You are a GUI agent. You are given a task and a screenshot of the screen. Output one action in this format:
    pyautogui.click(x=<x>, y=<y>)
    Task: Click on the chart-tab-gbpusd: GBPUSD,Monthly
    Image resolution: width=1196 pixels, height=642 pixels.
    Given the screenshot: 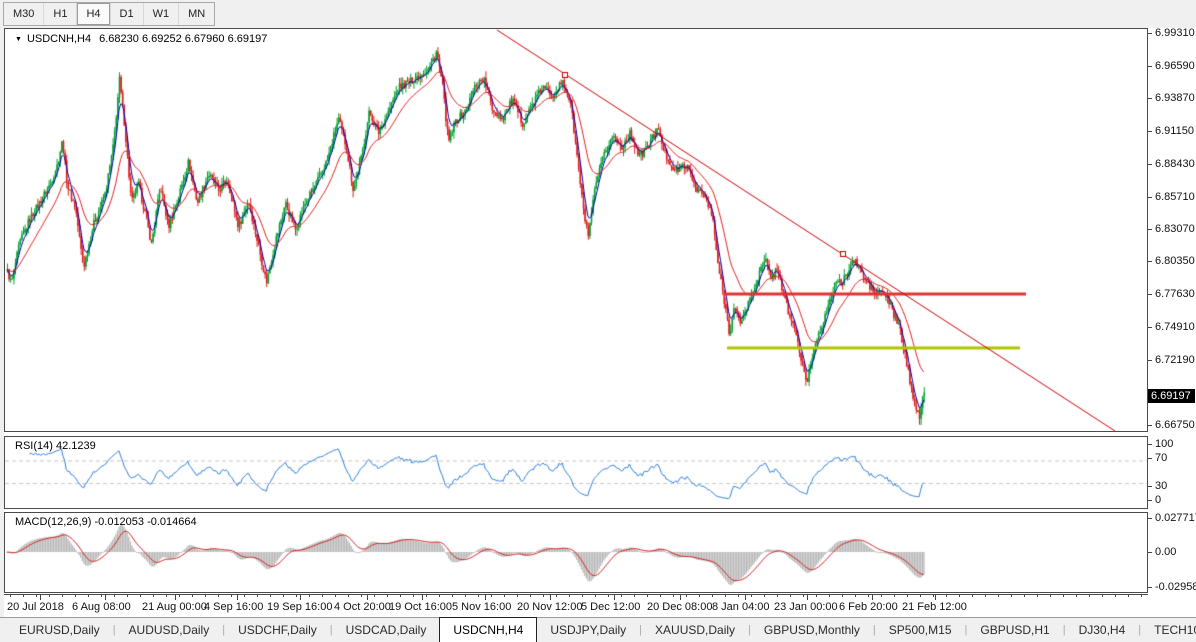 What is the action you would take?
    pyautogui.click(x=811, y=630)
    